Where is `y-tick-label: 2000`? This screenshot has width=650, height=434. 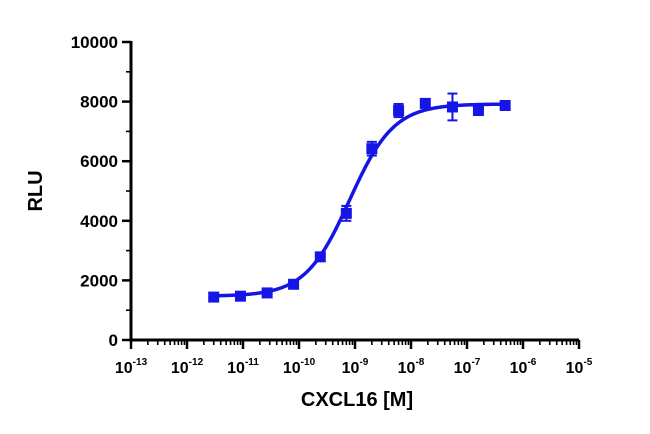 y-tick-label: 2000 is located at coordinates (99, 280).